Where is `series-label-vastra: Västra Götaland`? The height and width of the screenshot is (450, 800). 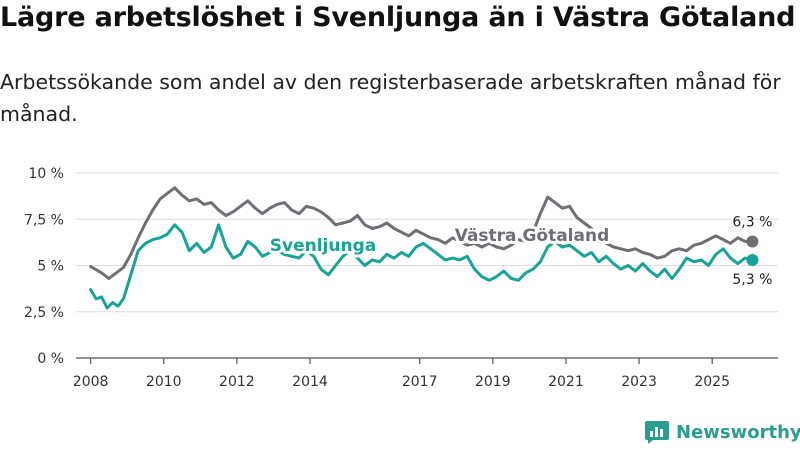
series-label-vastra: Västra Götaland is located at coordinates (532, 236).